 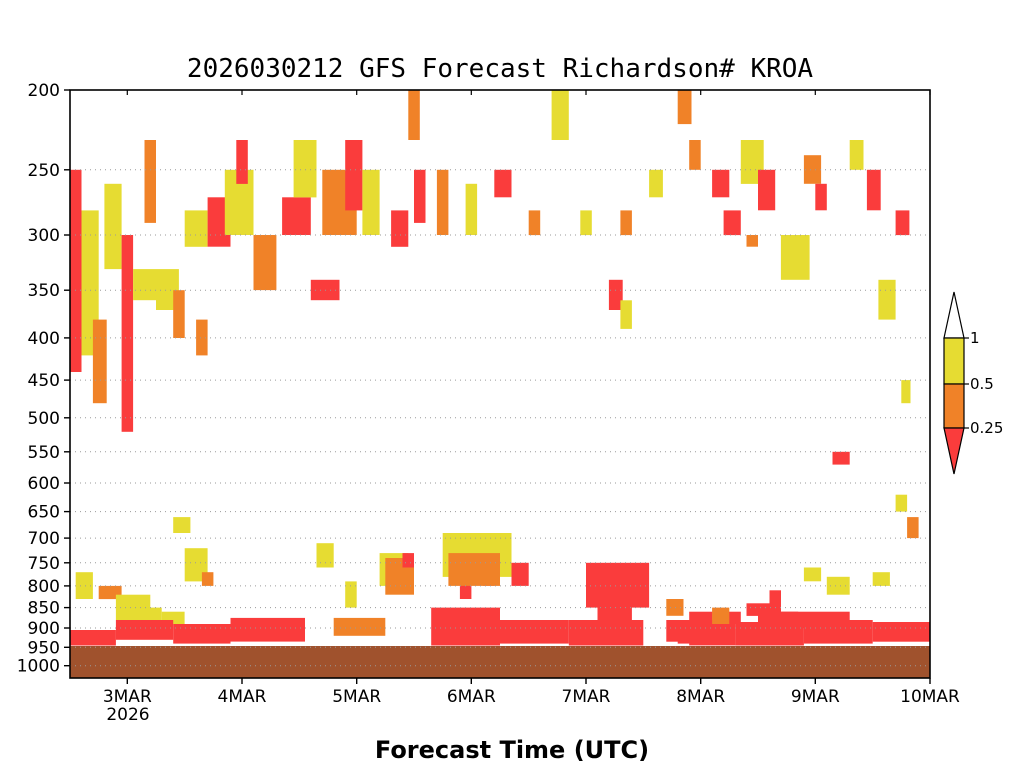 What do you see at coordinates (44, 453) in the screenshot?
I see `y-tick-label-550: 550` at bounding box center [44, 453].